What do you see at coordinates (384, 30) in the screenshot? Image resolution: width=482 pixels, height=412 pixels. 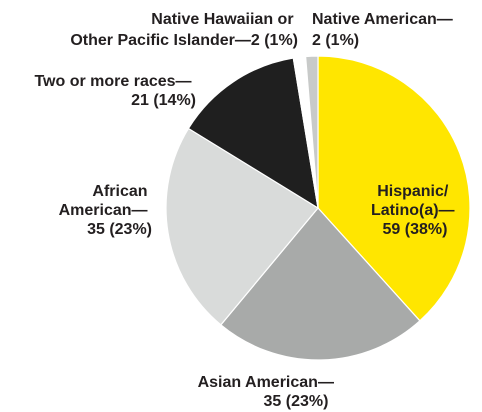 I see `label-native-american: Native American— 2 (1%)` at bounding box center [384, 30].